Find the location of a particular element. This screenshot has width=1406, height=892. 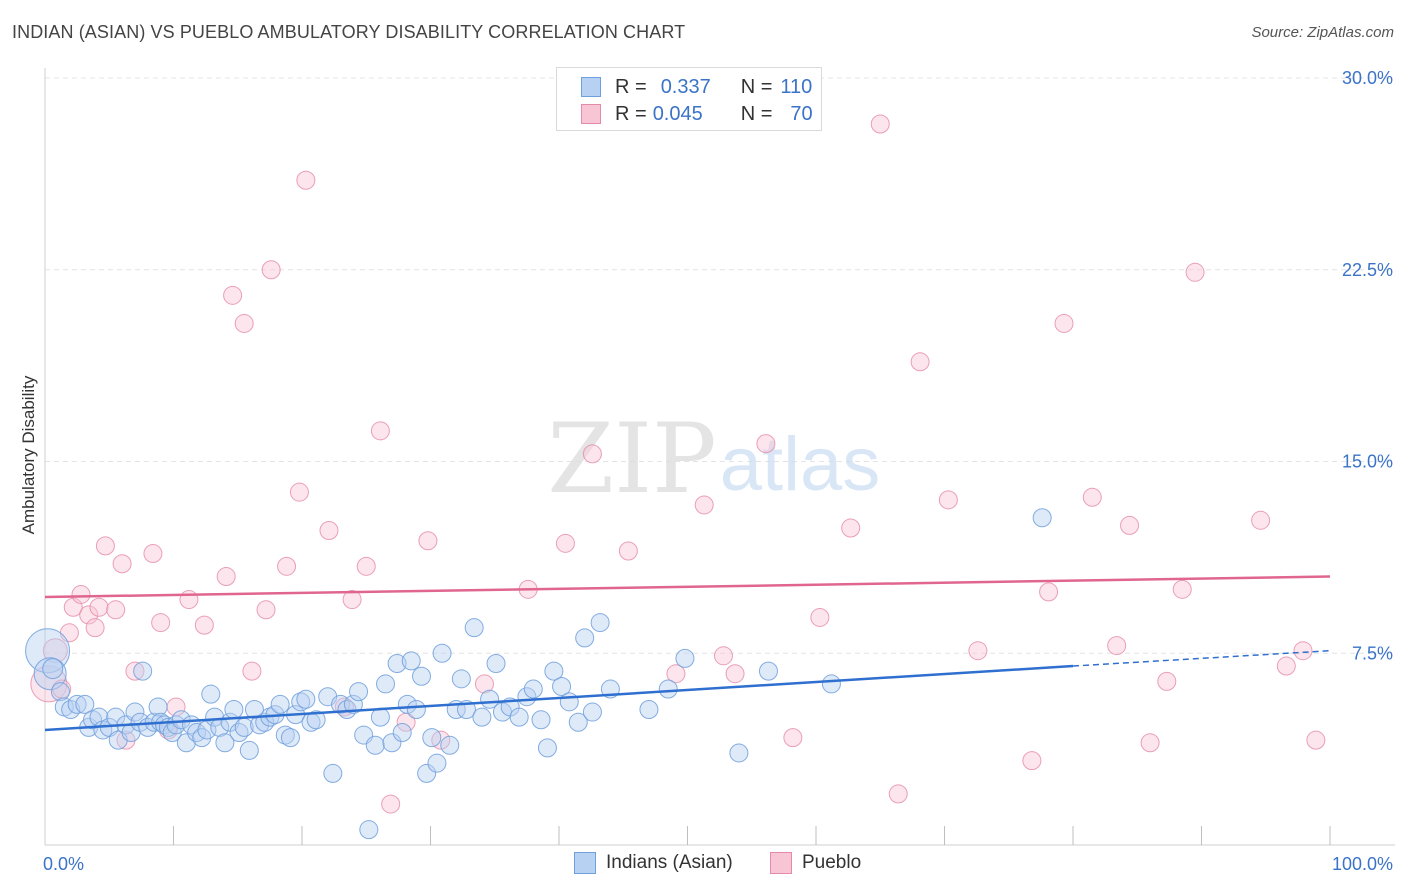

y-tick-label: 22.5% is located at coordinates (1367, 270).